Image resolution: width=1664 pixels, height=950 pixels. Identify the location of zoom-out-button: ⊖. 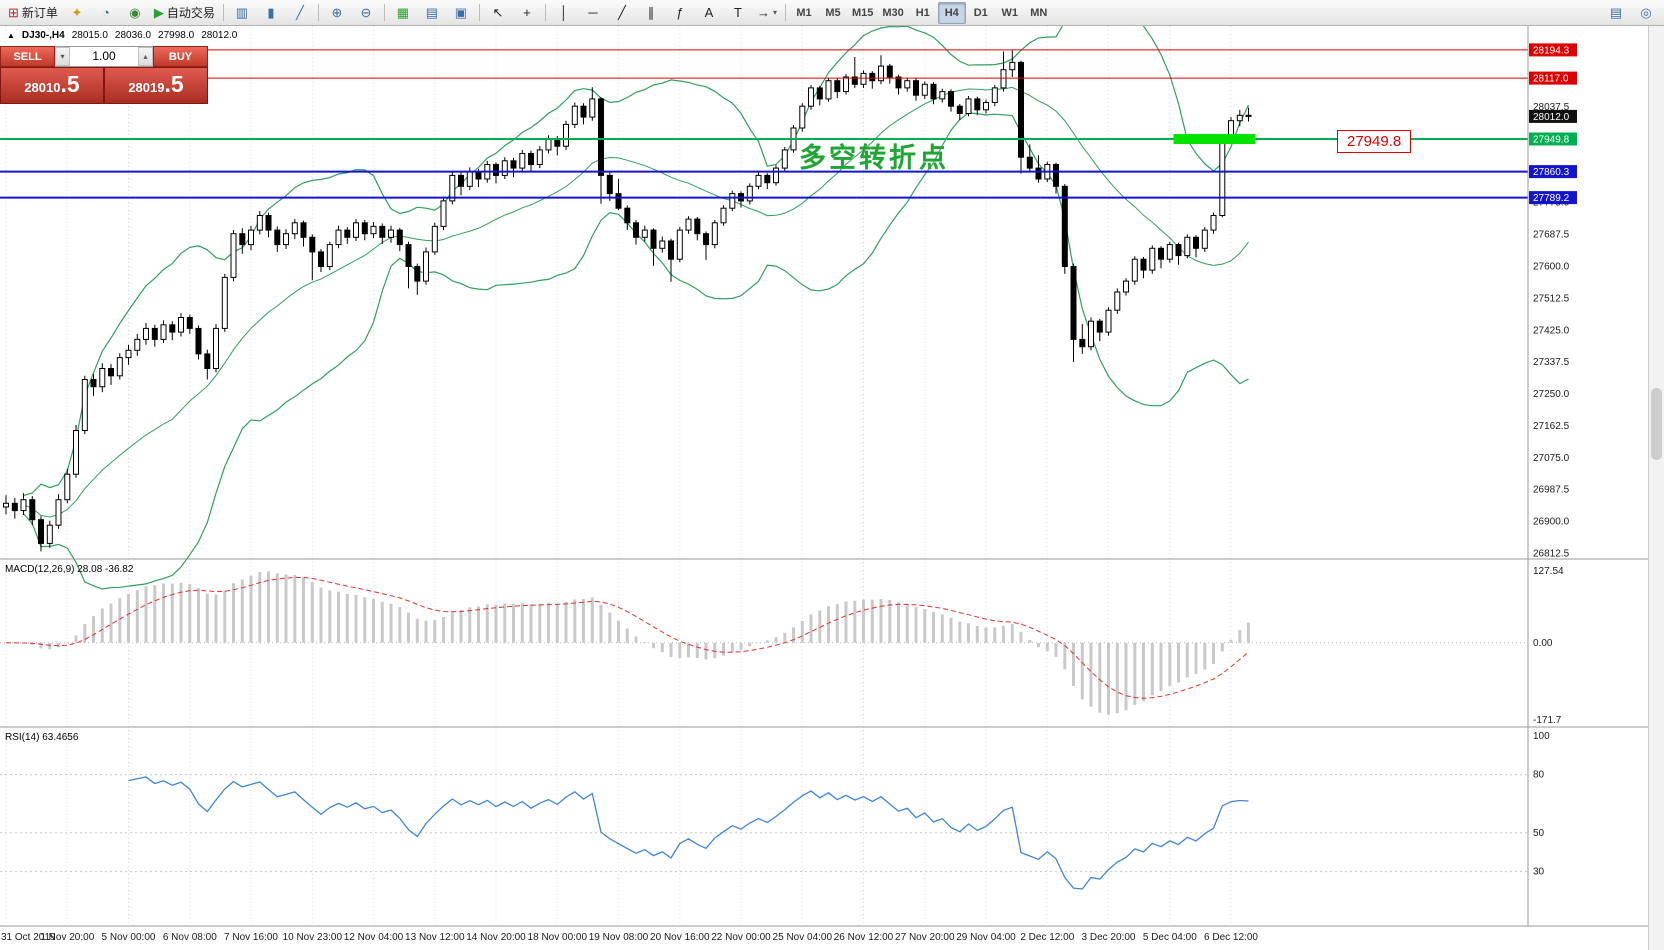
(366, 13).